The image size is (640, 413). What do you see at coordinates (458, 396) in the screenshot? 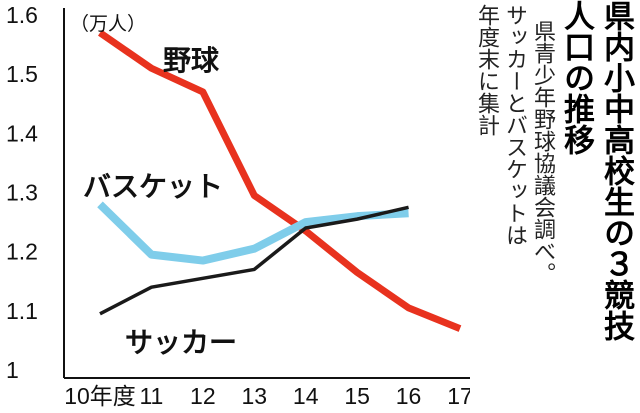
I see `x-tick-label: 17` at bounding box center [458, 396].